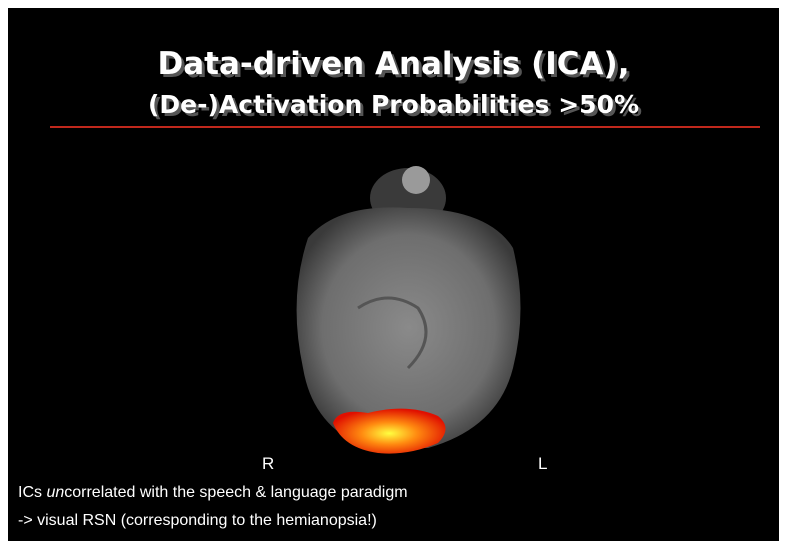 This screenshot has height=549, width=787. What do you see at coordinates (543, 463) in the screenshot?
I see `orientation-label: L` at bounding box center [543, 463].